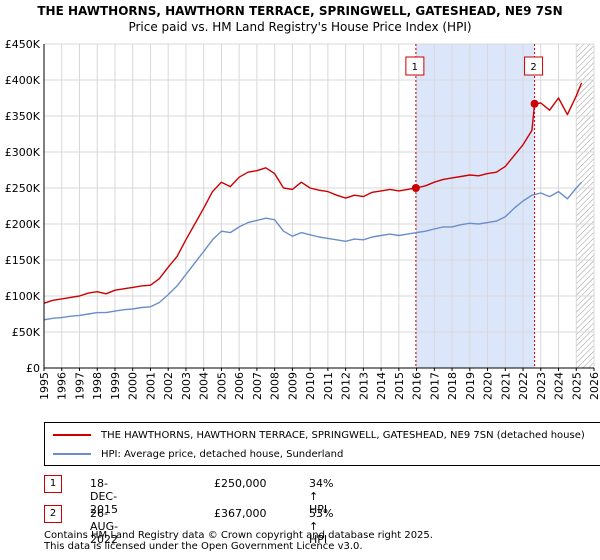 This screenshot has height=560, width=600. What do you see at coordinates (72, 454) in the screenshot?
I see `legend-swatch-hpi` at bounding box center [72, 454].